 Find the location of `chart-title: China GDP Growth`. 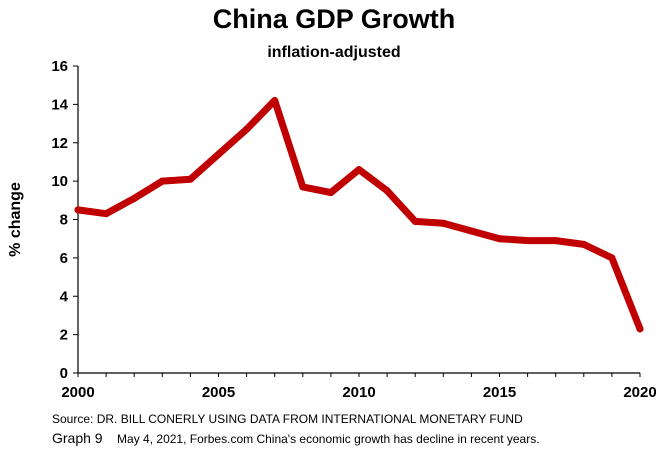

chart-title: China GDP Growth is located at coordinates (334, 19).